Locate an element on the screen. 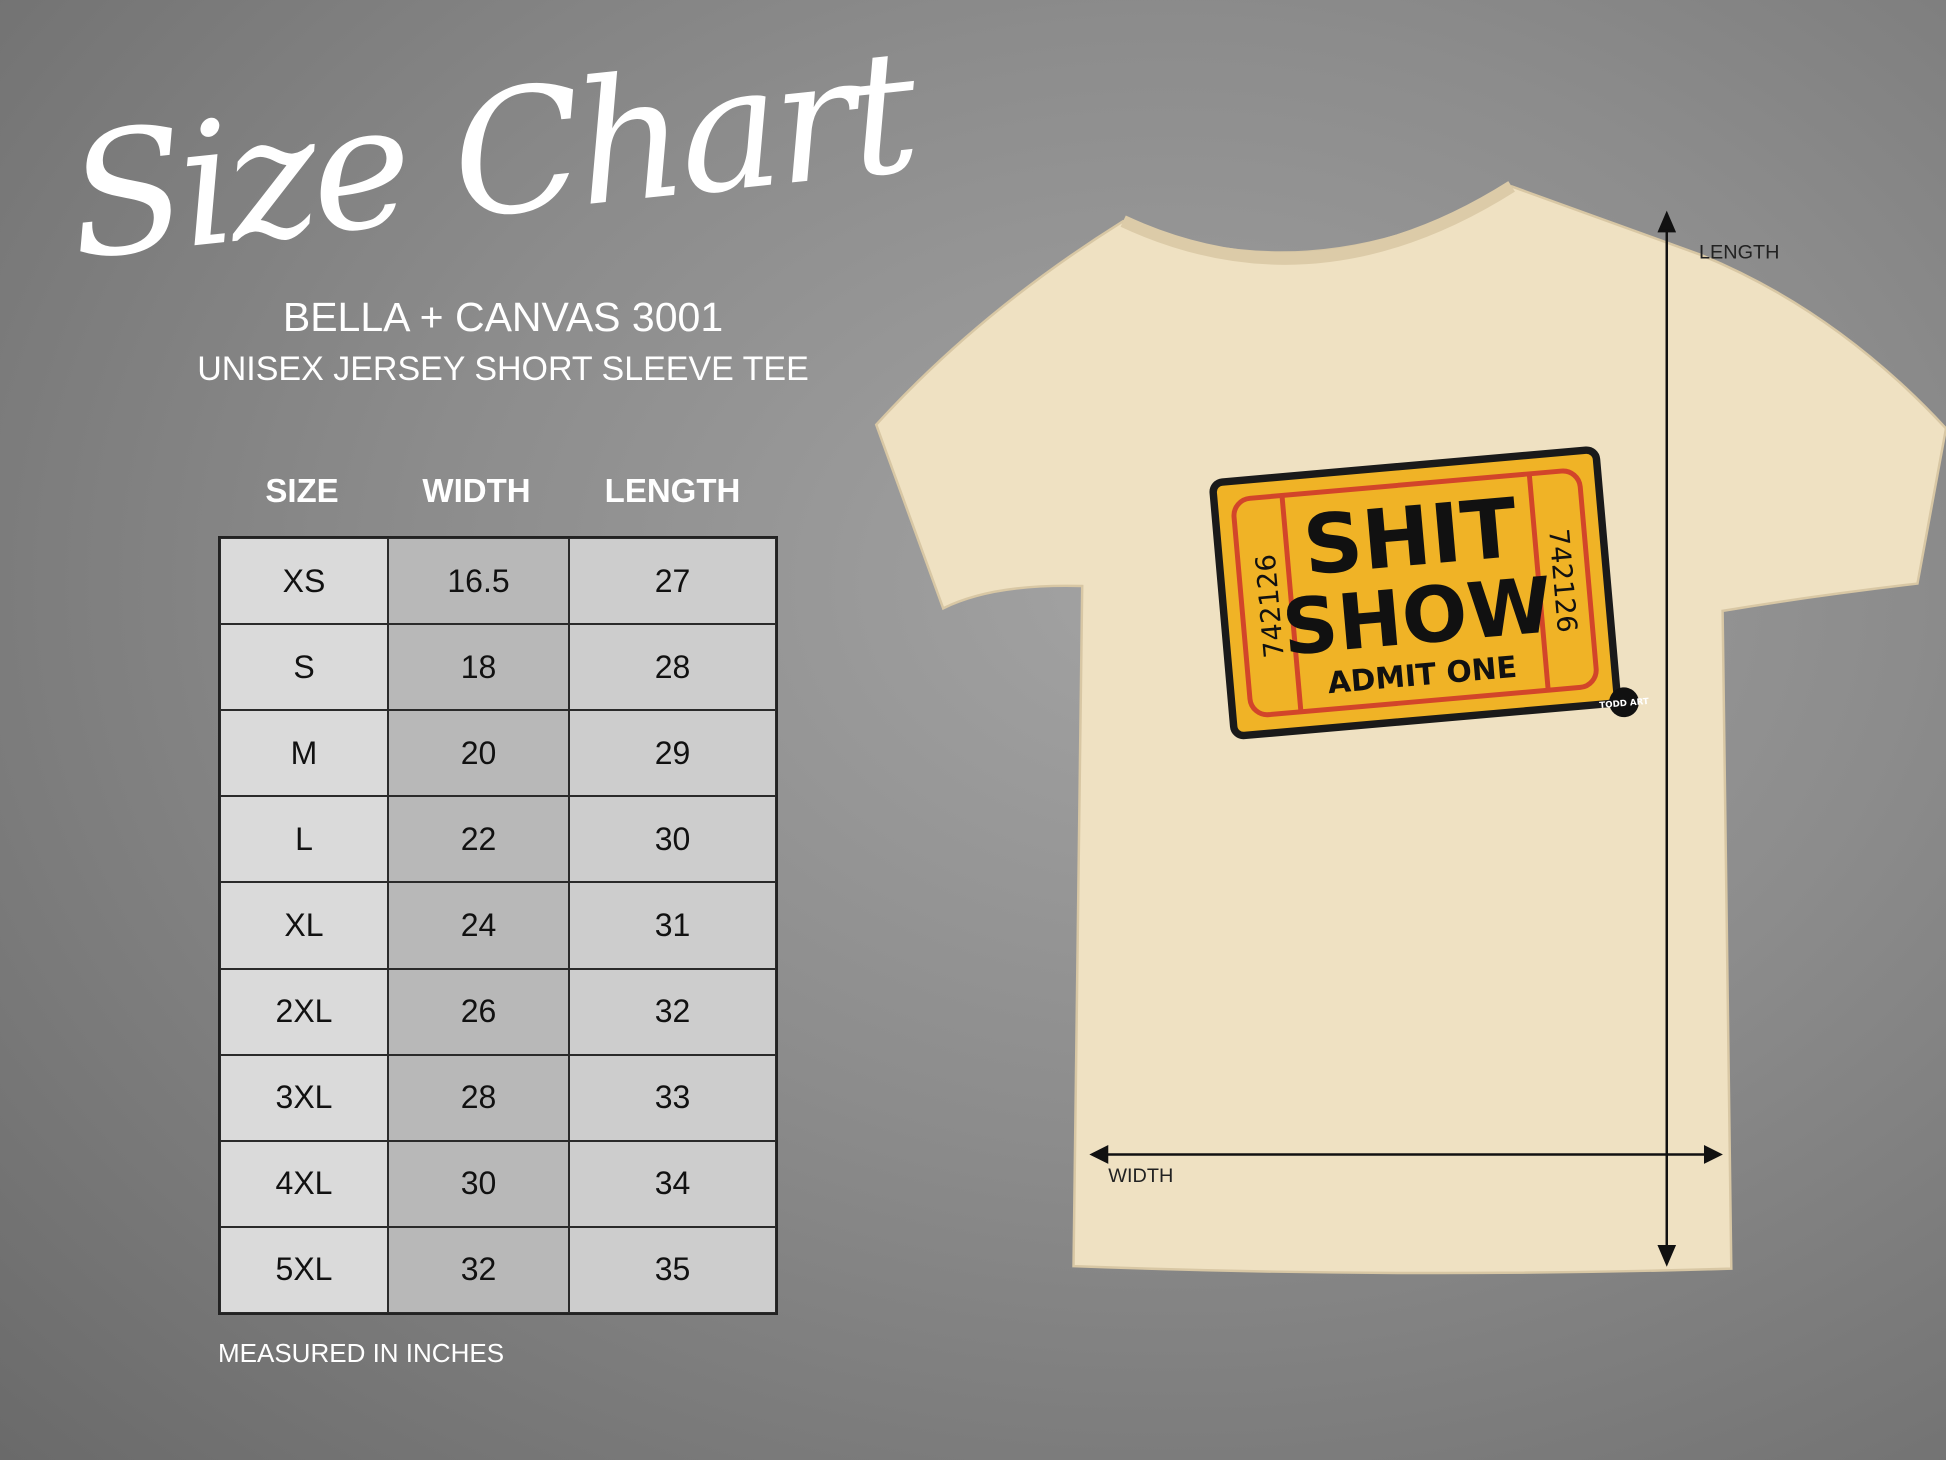 The image size is (1946, 1460). cell-length: 34 is located at coordinates (672, 1183).